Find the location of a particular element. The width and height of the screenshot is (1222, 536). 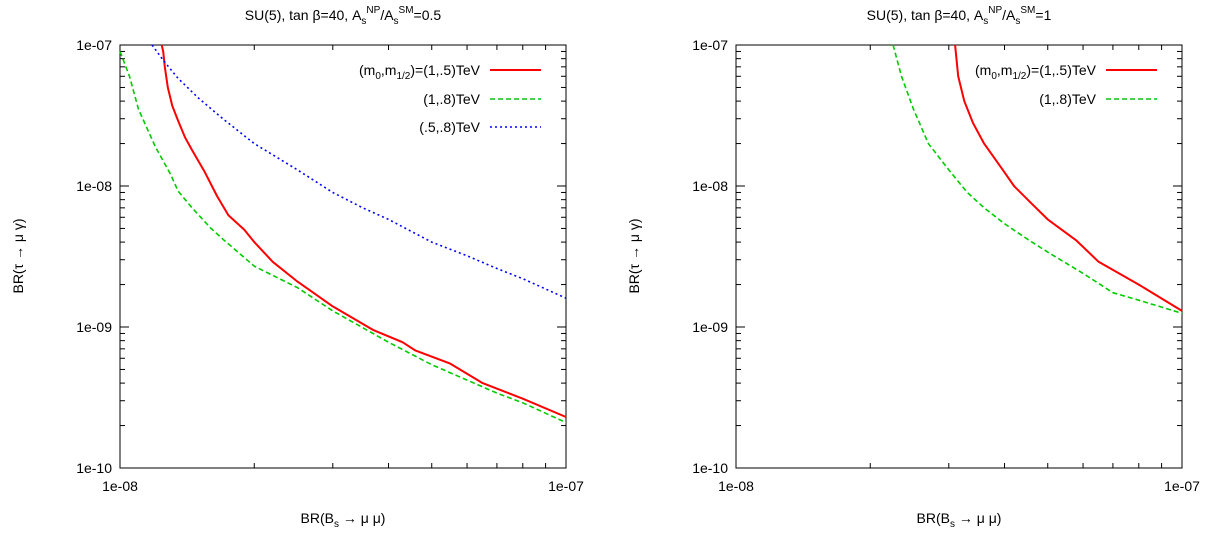

legend: (m0,m1/2)=(1,.5)TeV (1,.8)TeV is located at coordinates (1066, 84).